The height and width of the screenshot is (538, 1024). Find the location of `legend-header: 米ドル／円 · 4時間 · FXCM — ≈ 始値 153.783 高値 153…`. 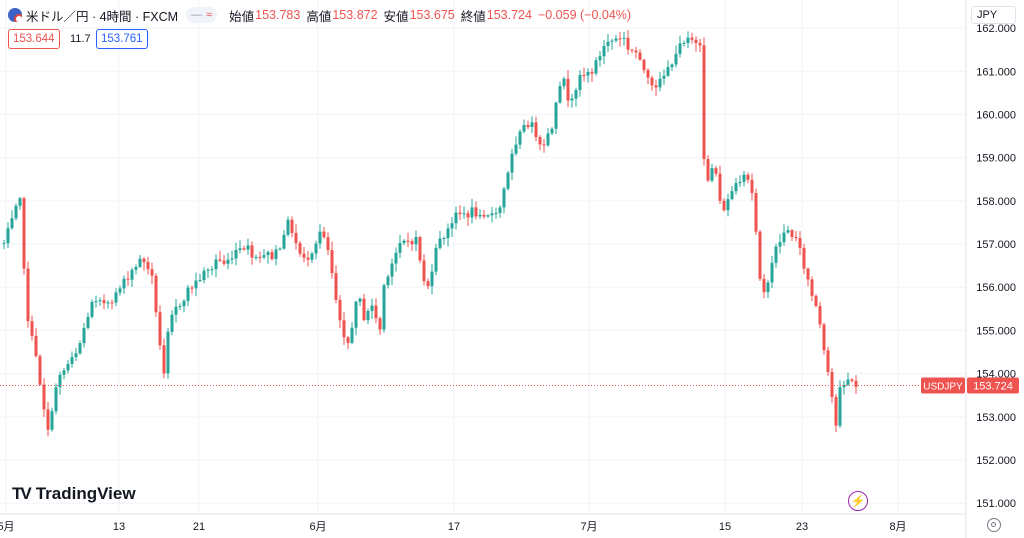

legend-header: 米ドル／円 · 4時間 · FXCM — ≈ 始値 153.783 高値 153… is located at coordinates (322, 15).